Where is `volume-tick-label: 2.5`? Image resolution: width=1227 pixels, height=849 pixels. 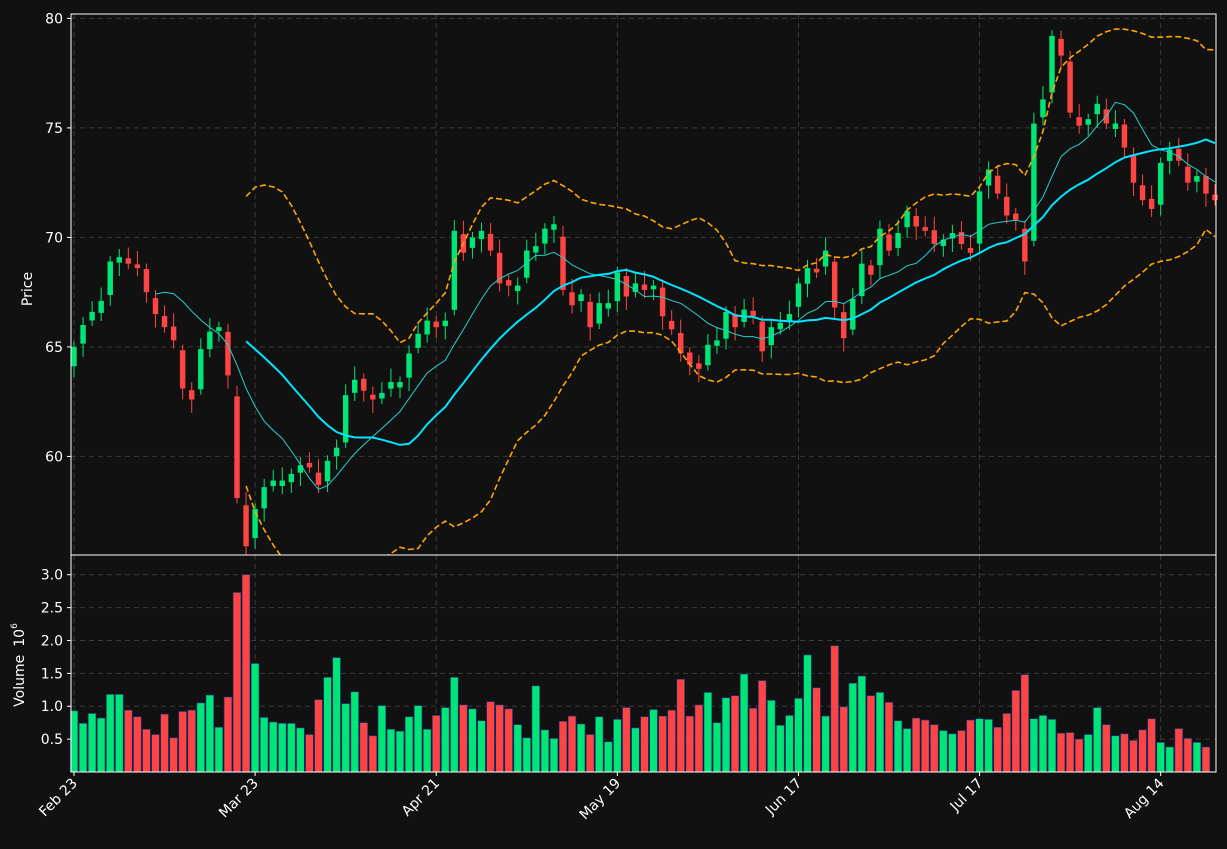
volume-tick-label: 2.5 is located at coordinates (52, 609).